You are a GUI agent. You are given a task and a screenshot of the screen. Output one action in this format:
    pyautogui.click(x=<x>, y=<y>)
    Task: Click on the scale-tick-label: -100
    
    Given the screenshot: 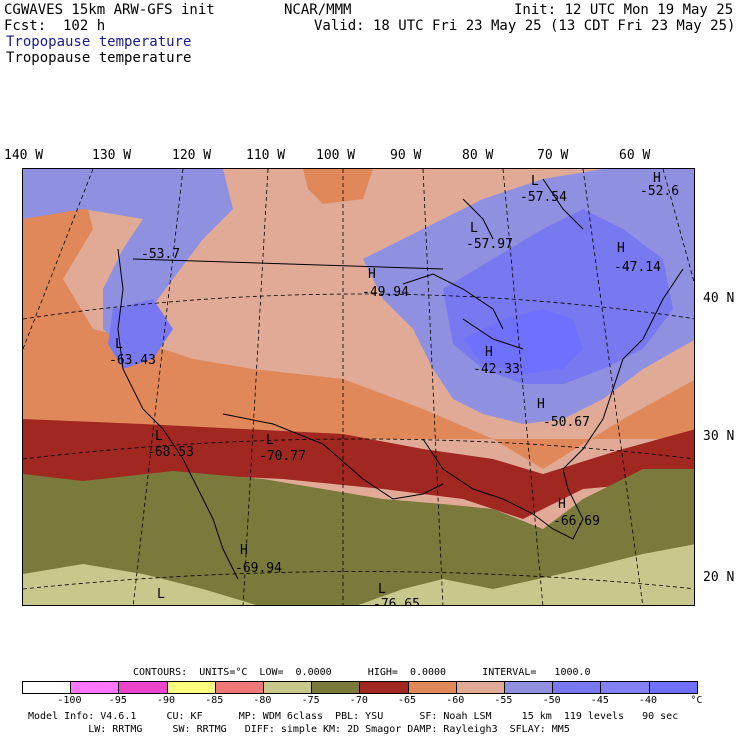 What is the action you would take?
    pyautogui.click(x=69, y=700)
    